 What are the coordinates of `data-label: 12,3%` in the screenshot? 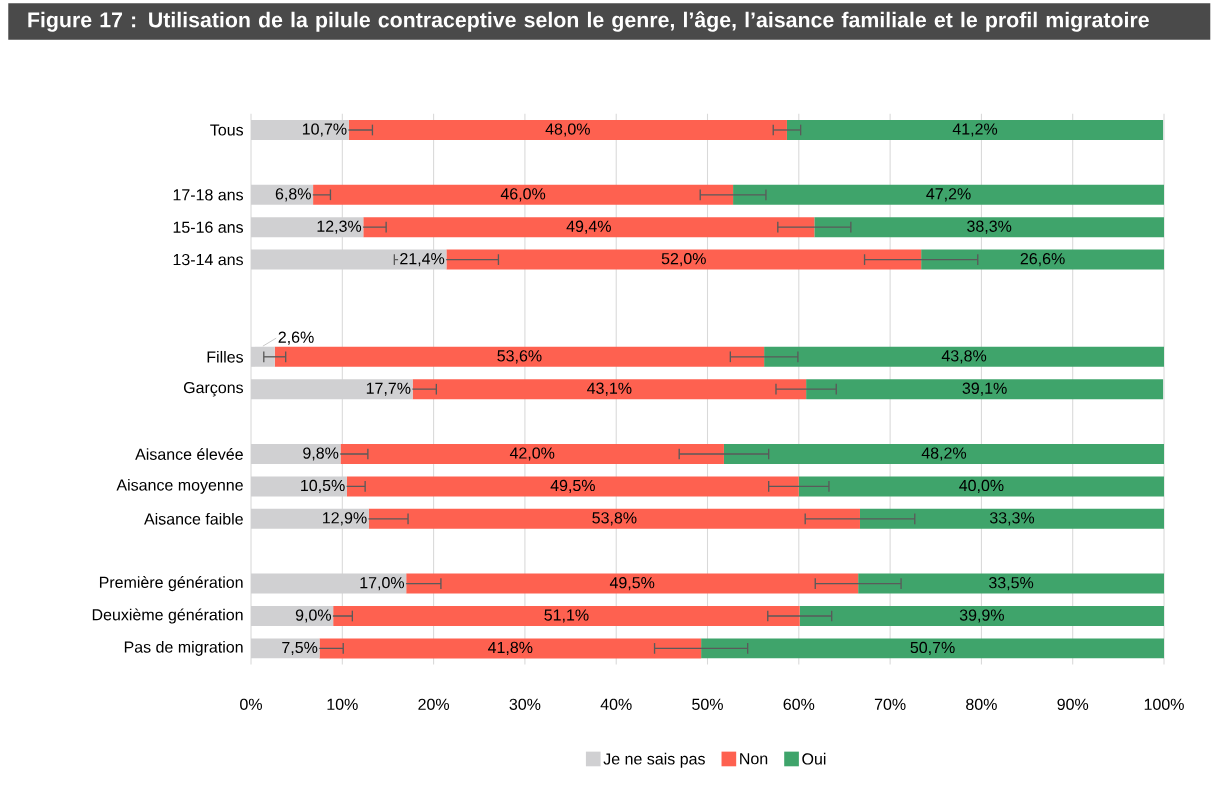 It's located at (339, 227).